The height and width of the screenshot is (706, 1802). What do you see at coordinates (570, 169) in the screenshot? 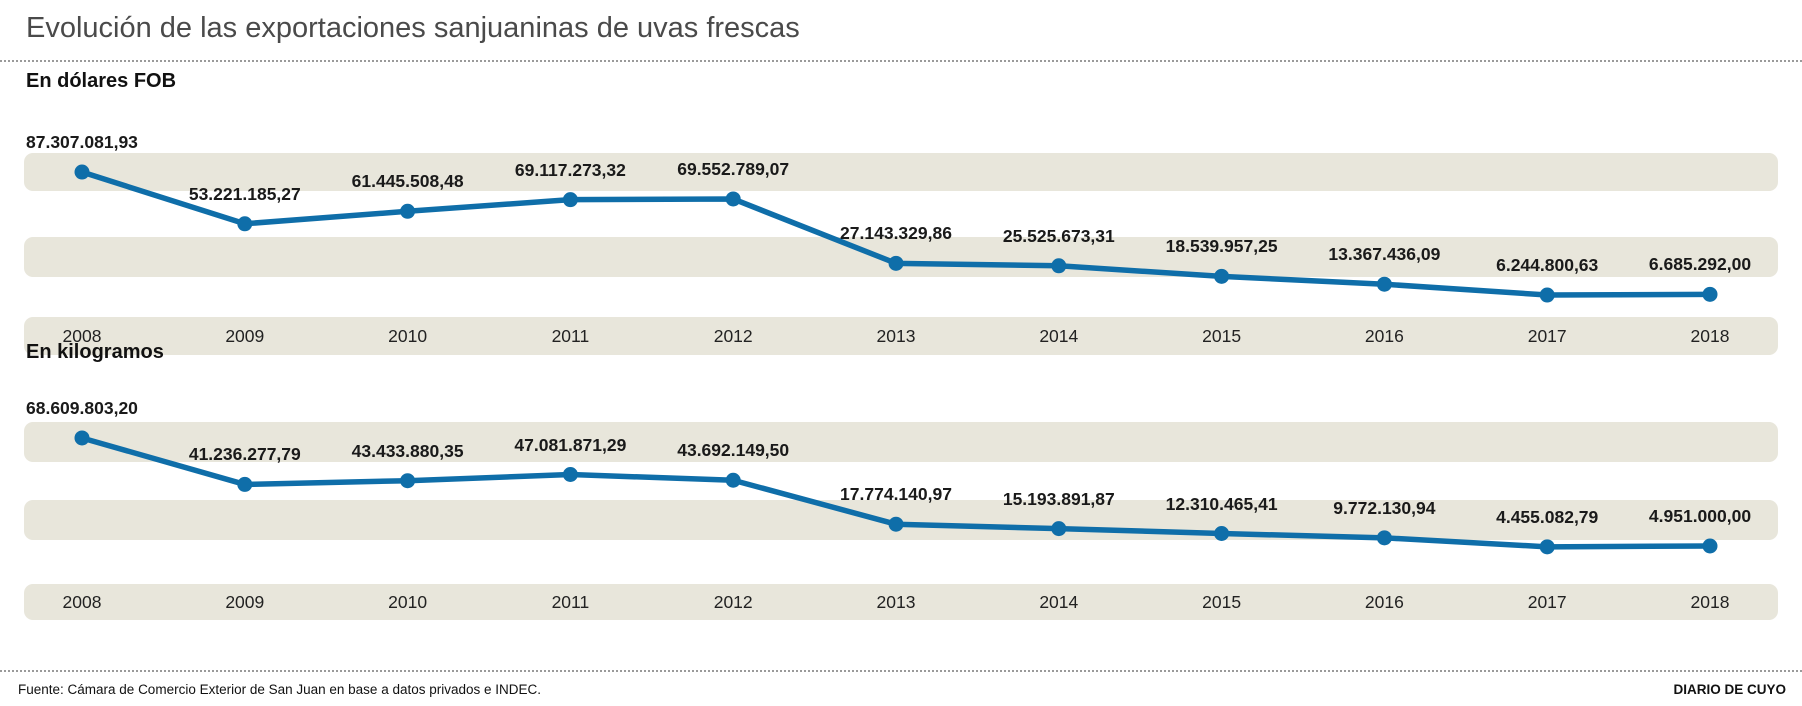
I see `value-label-2011: 69.117.273,32` at bounding box center [570, 169].